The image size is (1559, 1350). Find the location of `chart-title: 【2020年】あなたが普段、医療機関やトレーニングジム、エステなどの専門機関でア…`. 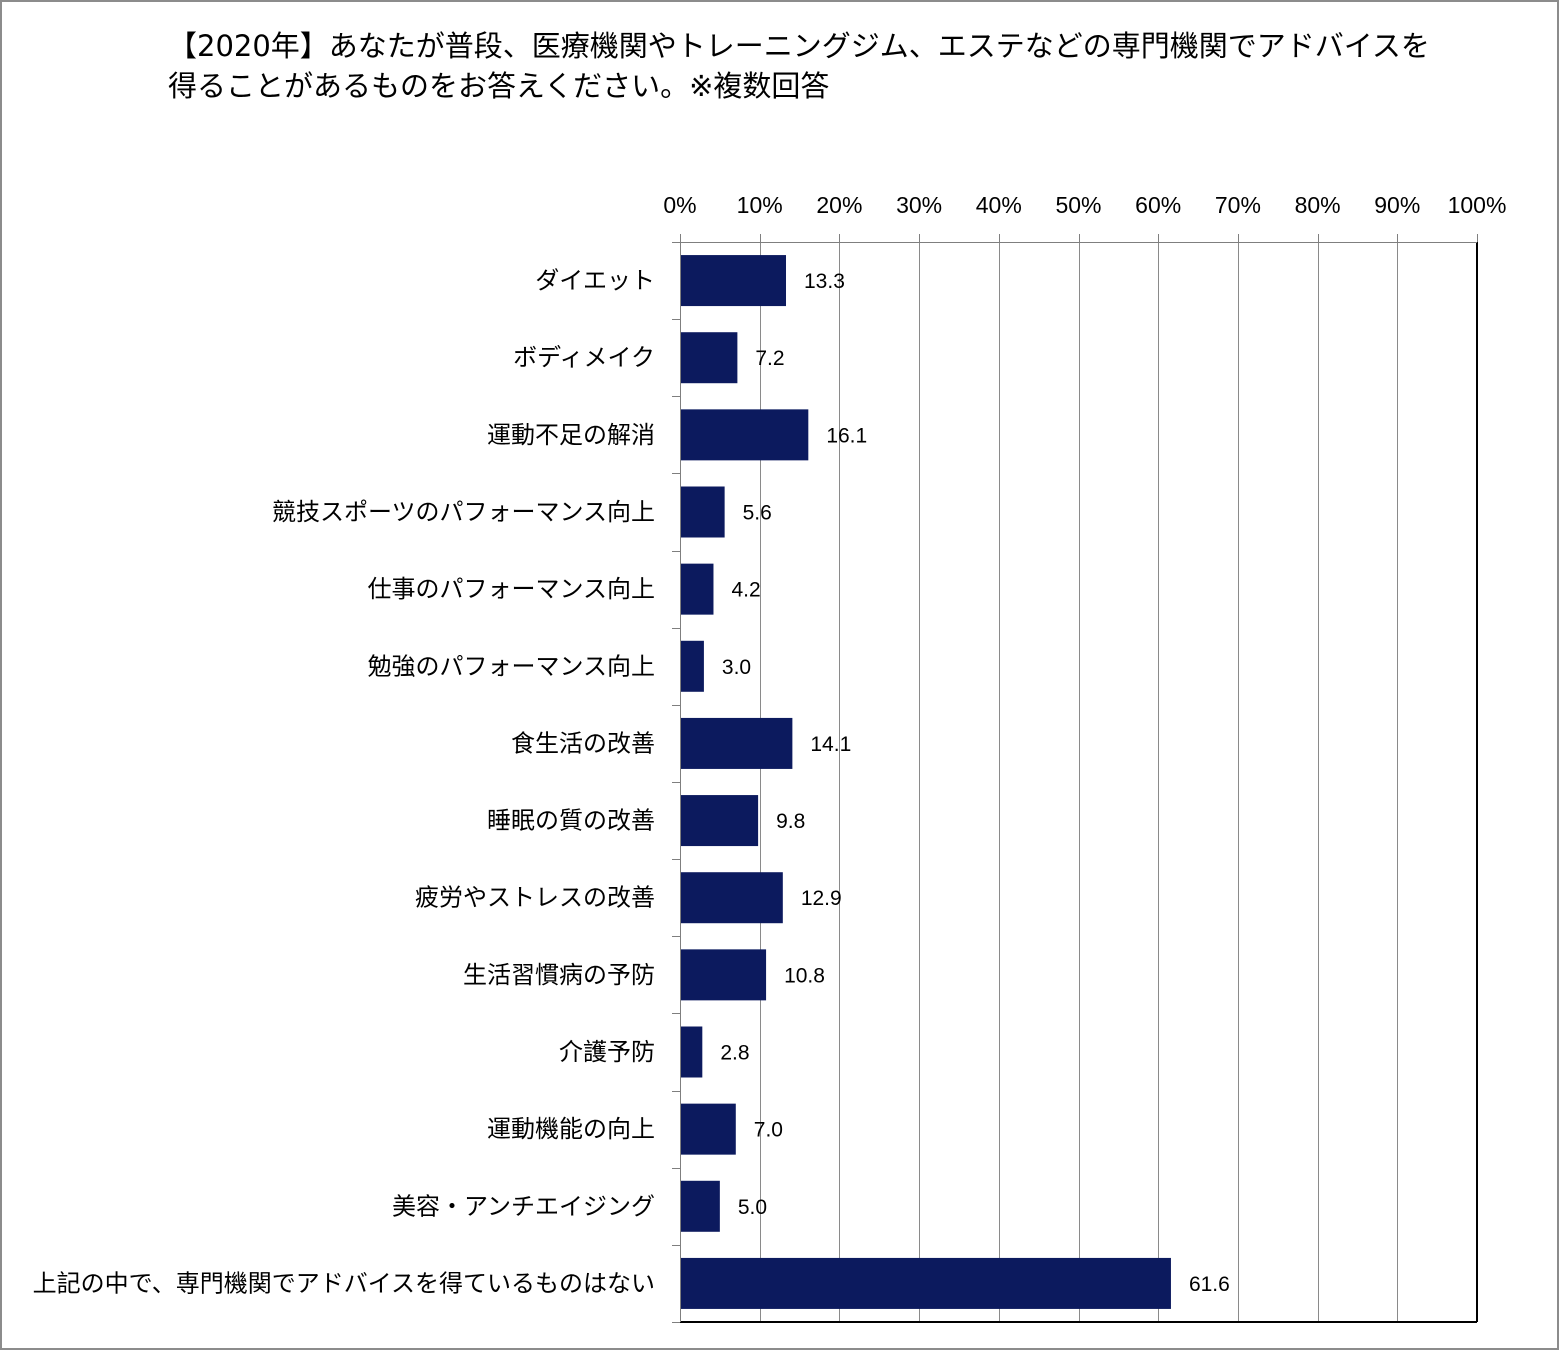

chart-title: 【2020年】あなたが普段、医療機関やトレーニングジム、エステなどの専門機関でア… is located at coordinates (799, 66).